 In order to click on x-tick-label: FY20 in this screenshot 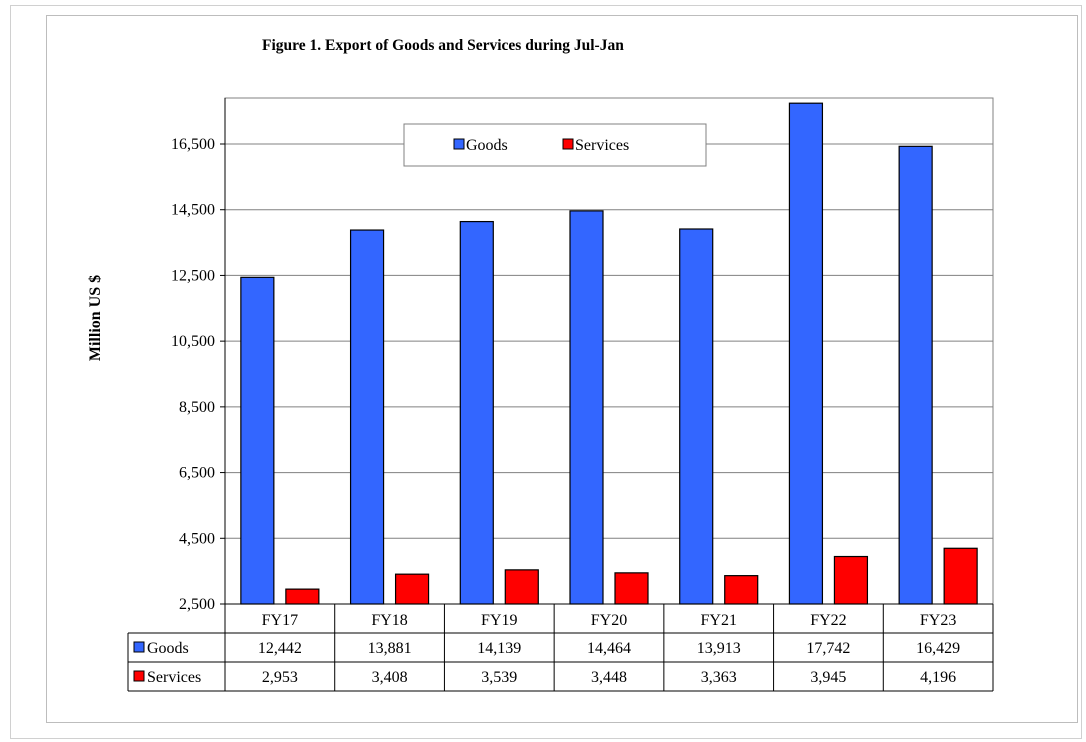, I will do `click(609, 620)`.